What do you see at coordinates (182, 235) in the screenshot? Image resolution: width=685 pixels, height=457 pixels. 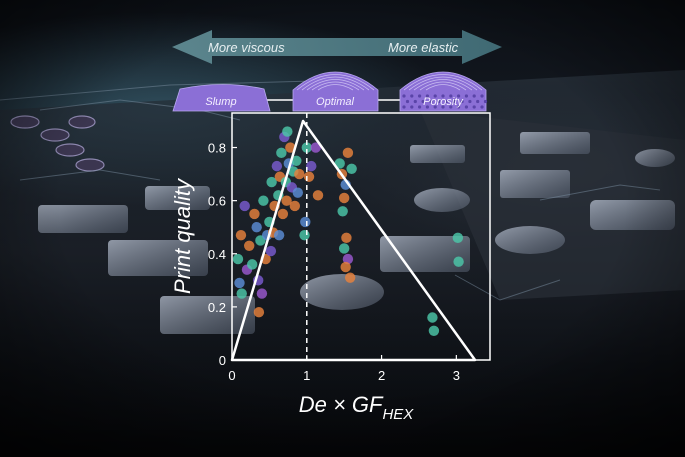 I see `y-axis-label: Print quality` at bounding box center [182, 235].